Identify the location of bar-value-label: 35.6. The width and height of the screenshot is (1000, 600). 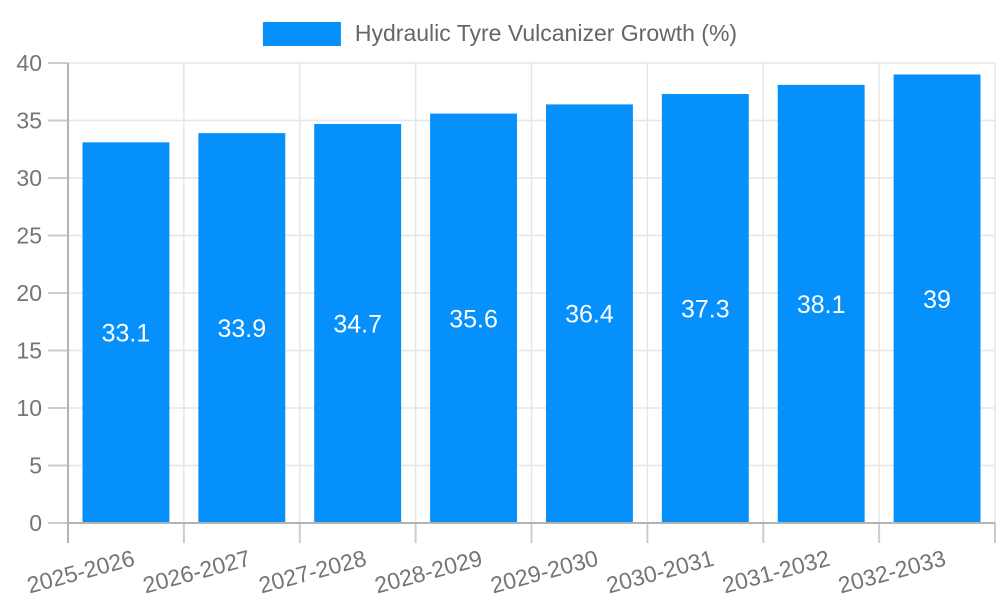
(473, 319).